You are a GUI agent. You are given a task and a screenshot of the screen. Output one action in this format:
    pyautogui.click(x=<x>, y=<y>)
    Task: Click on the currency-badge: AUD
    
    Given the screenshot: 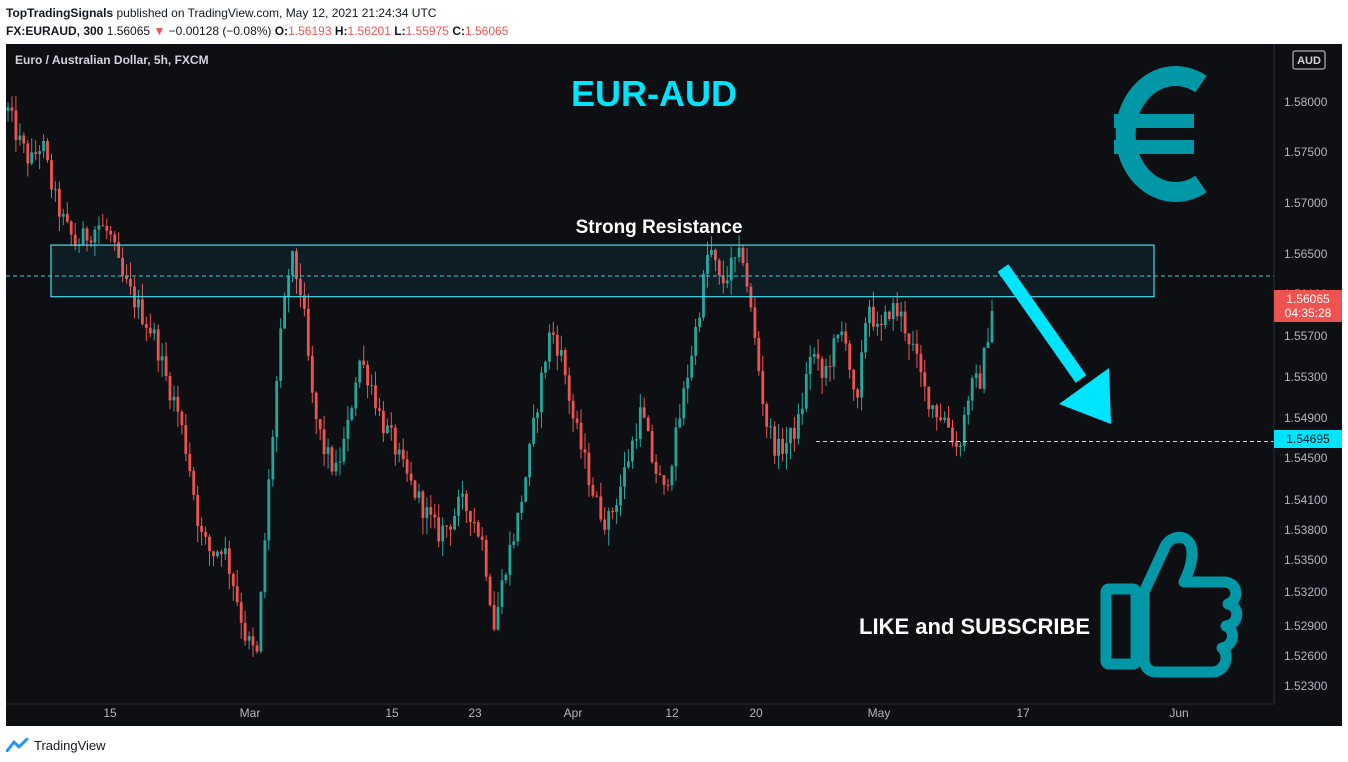 What is the action you would take?
    pyautogui.click(x=1309, y=60)
    